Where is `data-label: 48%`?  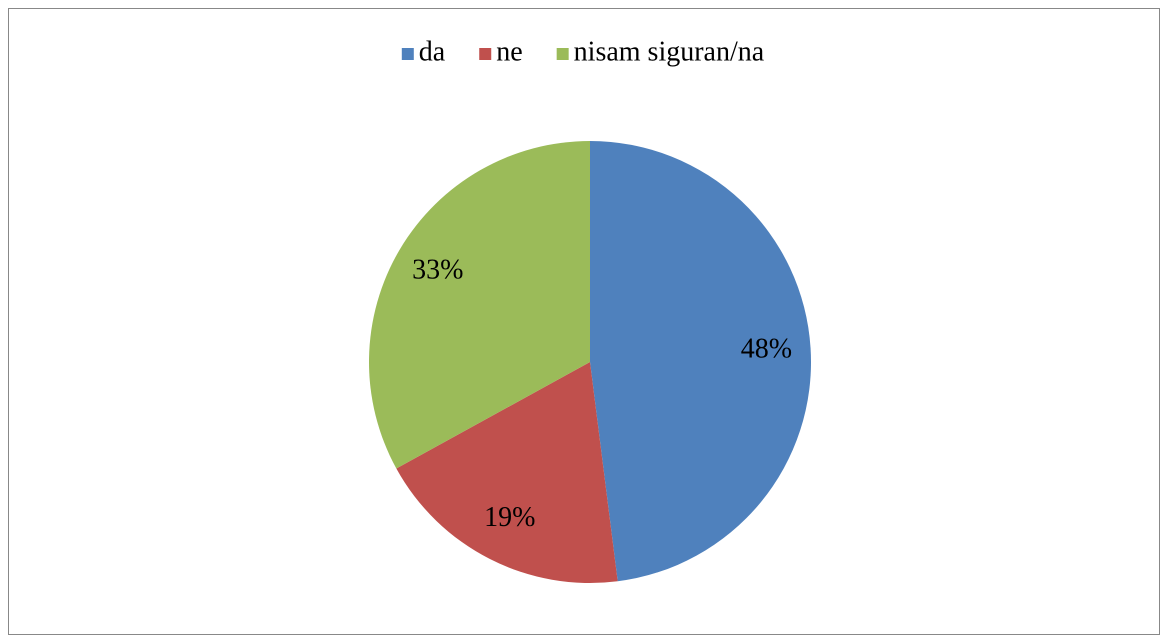 data-label: 48% is located at coordinates (766, 348).